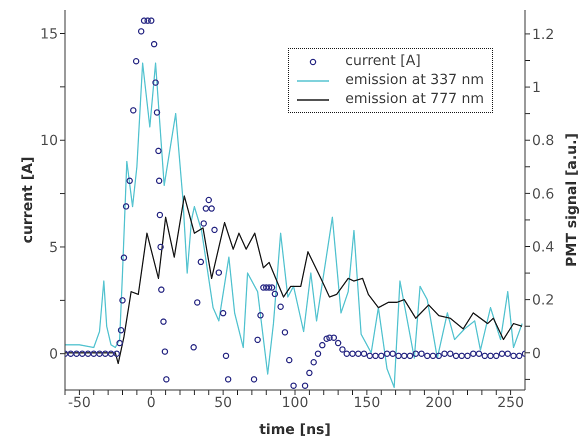 This screenshot has width=586, height=440. What do you see at coordinates (543, 194) in the screenshot?
I see `y2-tick-label: 0.6` at bounding box center [543, 194].